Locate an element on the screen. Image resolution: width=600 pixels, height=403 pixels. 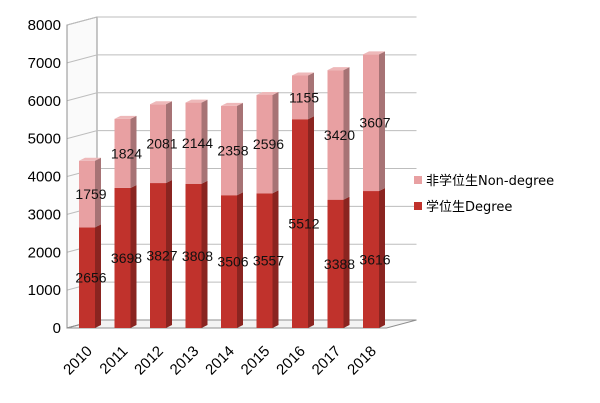
data-label: 3557 is located at coordinates (268, 261).